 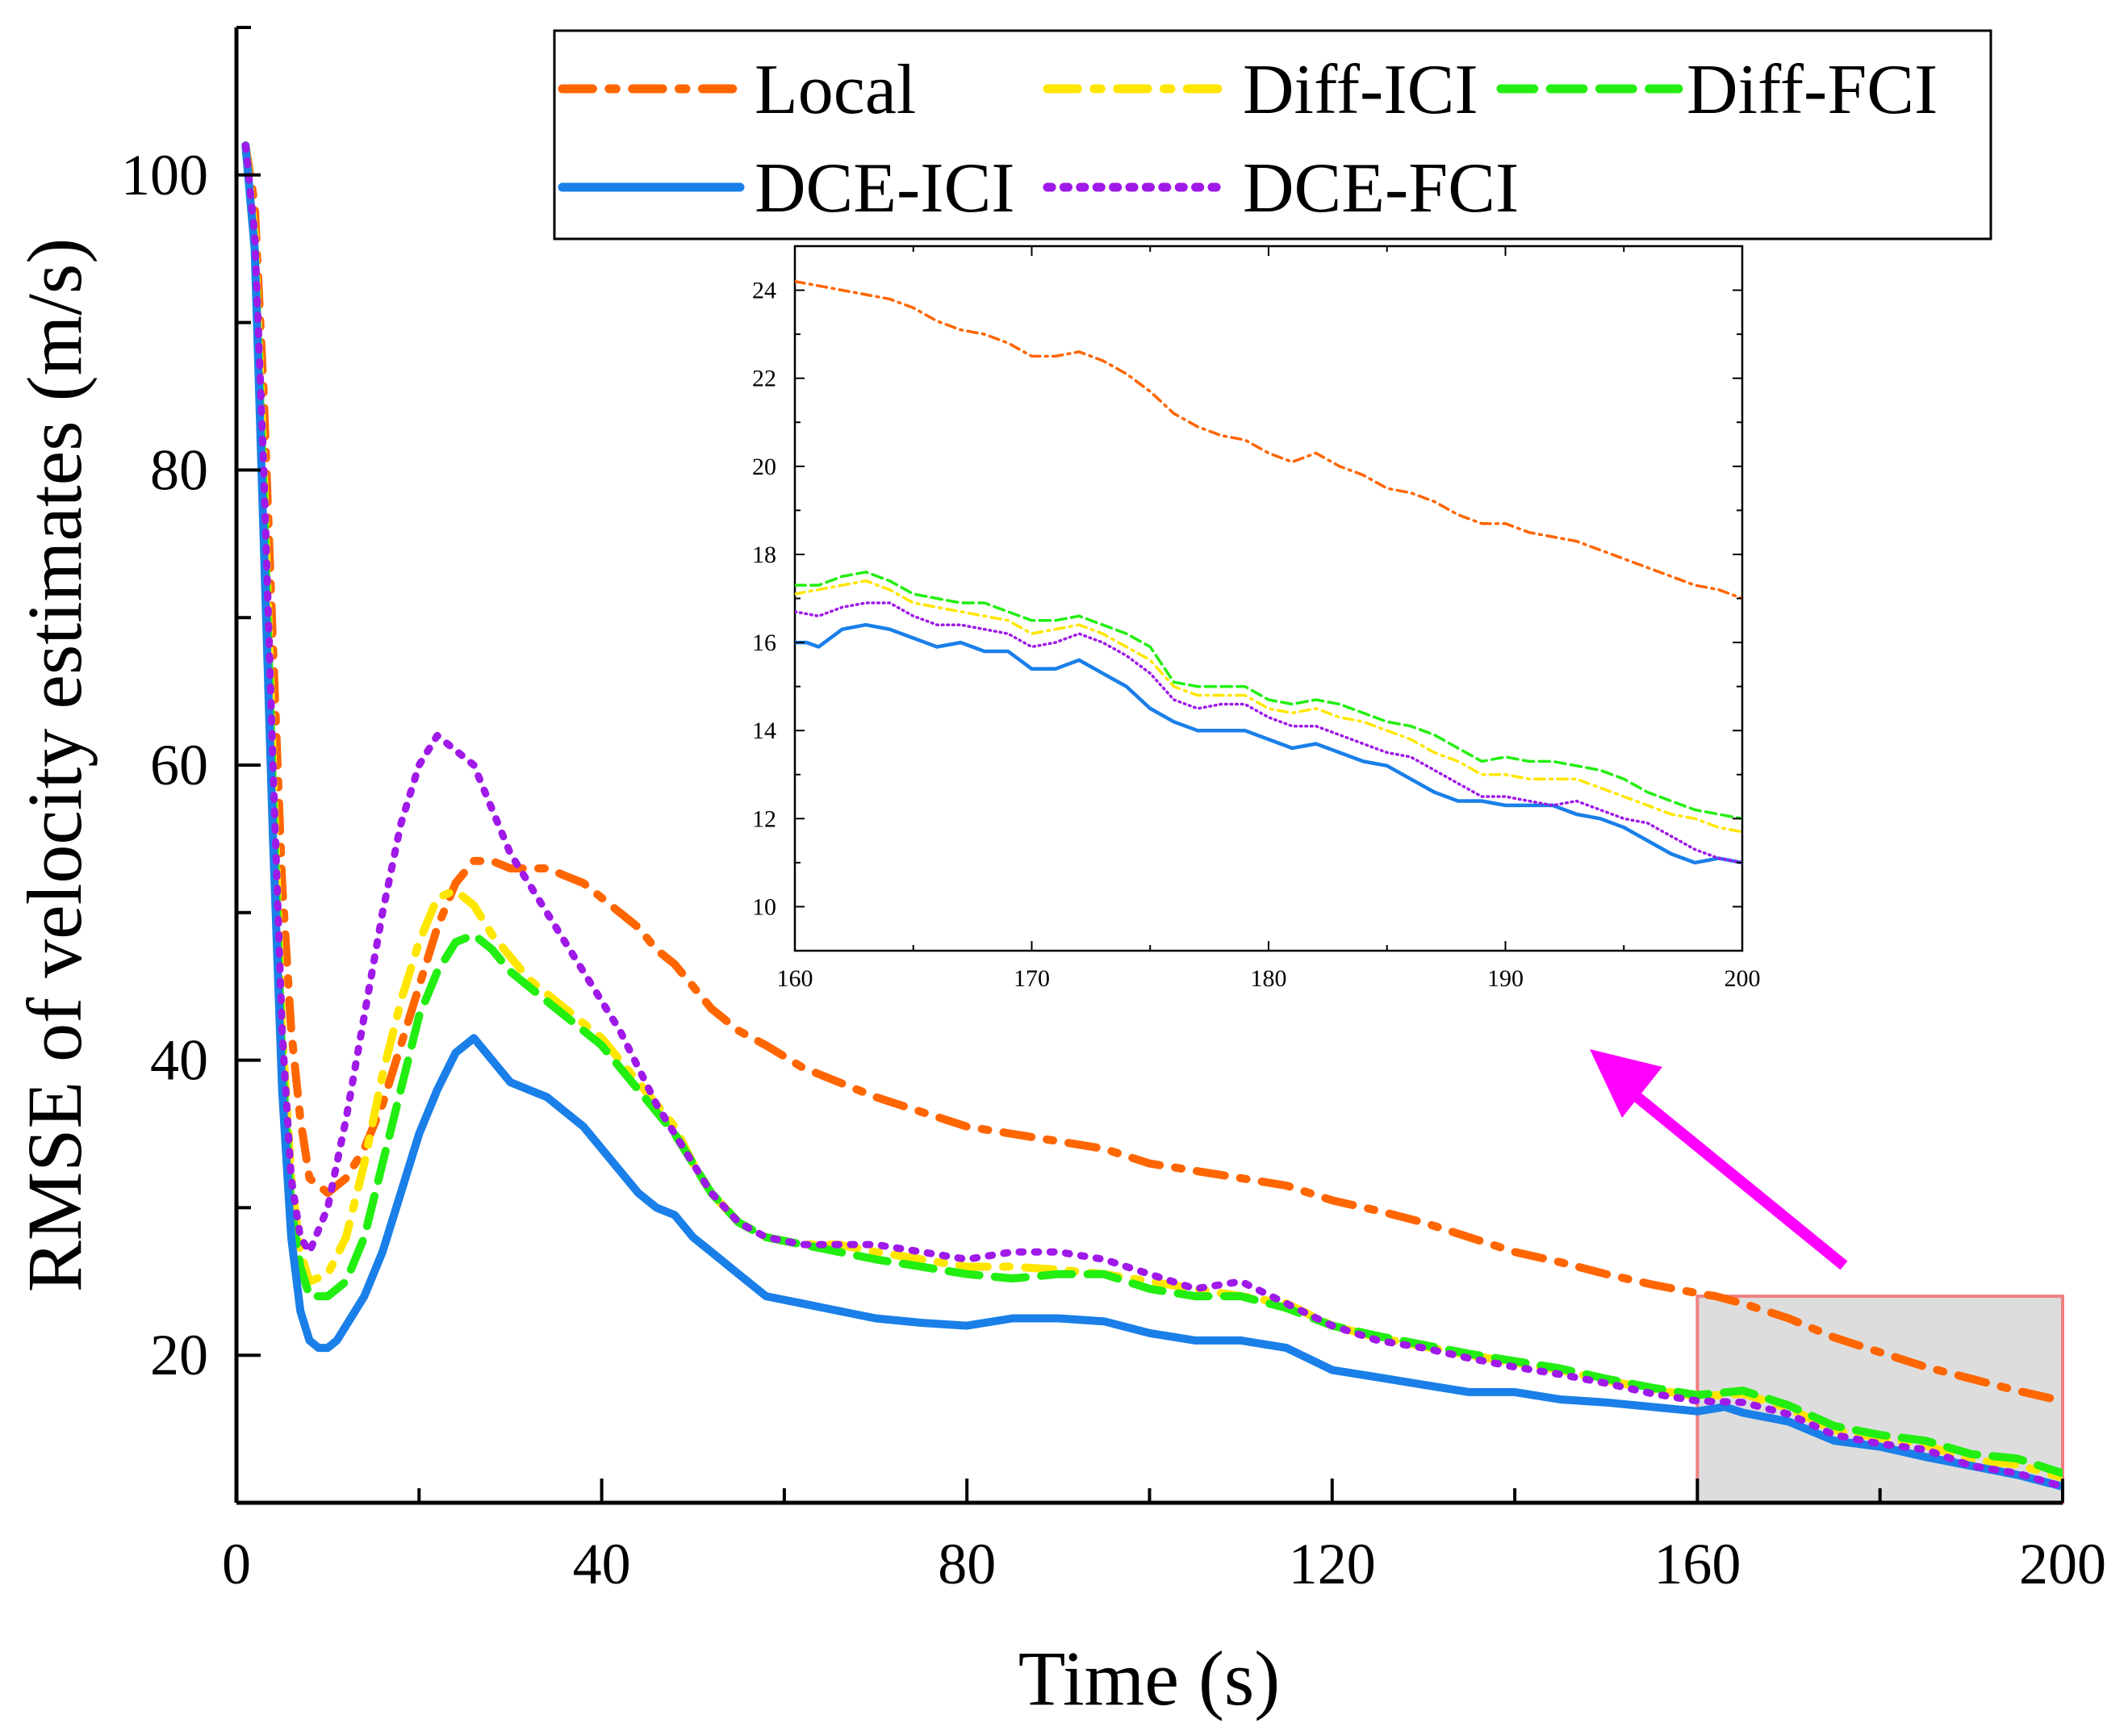 What do you see at coordinates (1697, 1564) in the screenshot?
I see `x-tick-label: 160` at bounding box center [1697, 1564].